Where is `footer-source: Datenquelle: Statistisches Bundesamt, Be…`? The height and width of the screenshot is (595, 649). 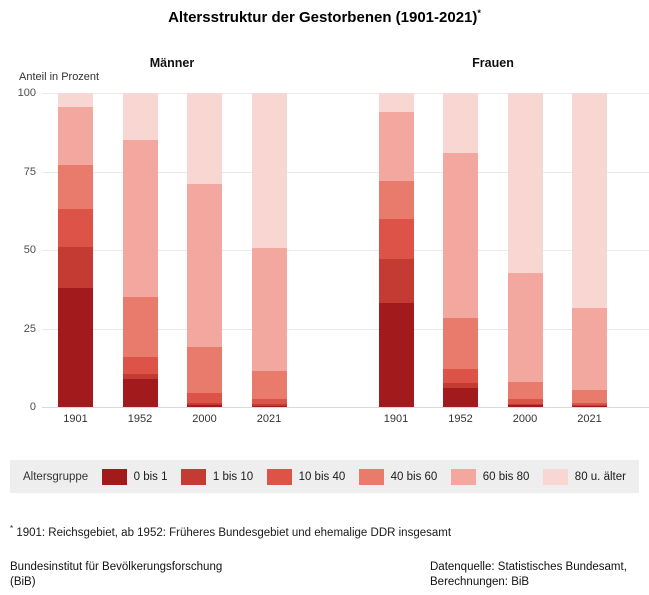 footer-source: Datenquelle: Statistisches Bundesamt, Be… is located at coordinates (528, 575).